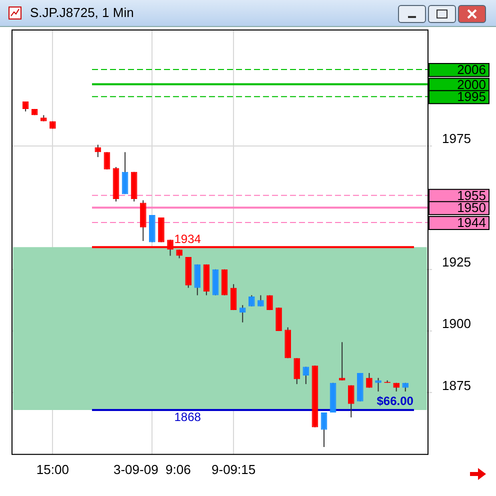 Image resolution: width=496 pixels, height=496 pixels. What do you see at coordinates (471, 84) in the screenshot?
I see `ref-line-label: 2000` at bounding box center [471, 84].